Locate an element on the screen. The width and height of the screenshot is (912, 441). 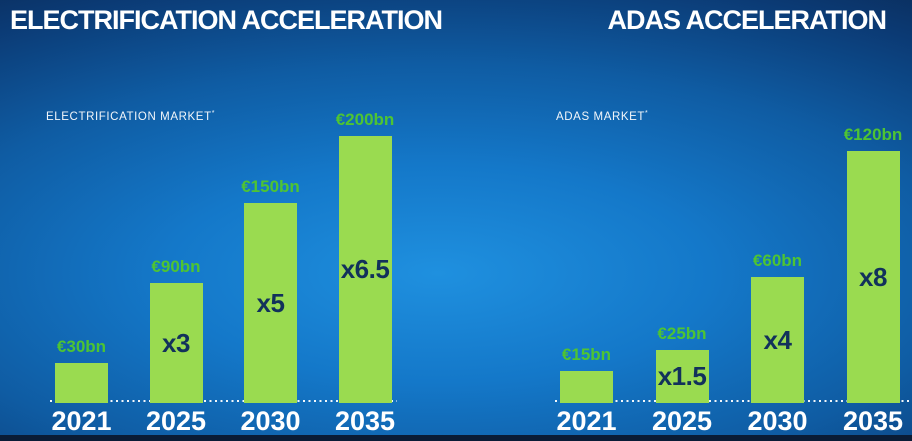
bar-2025: x1.5 is located at coordinates (682, 376).